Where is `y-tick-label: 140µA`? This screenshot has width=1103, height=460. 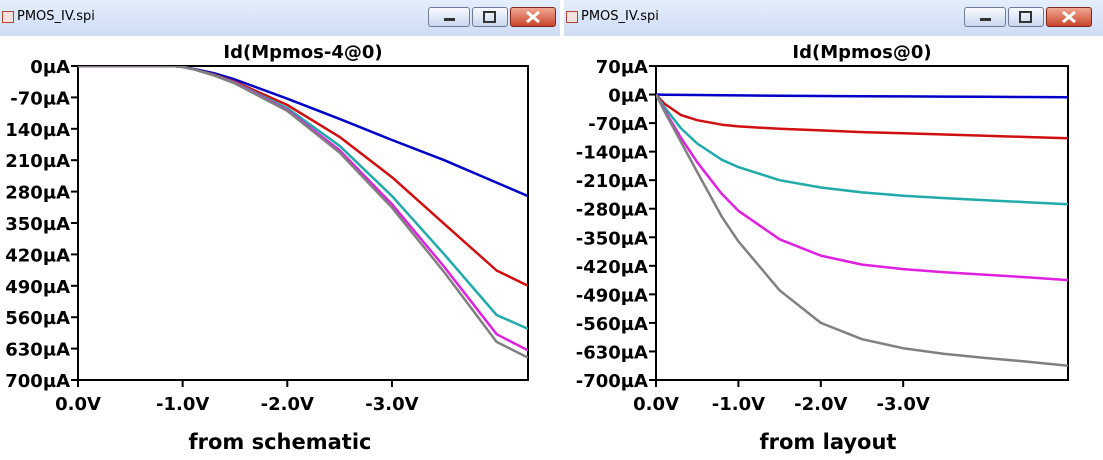
y-tick-label: 140µA is located at coordinates (37, 130).